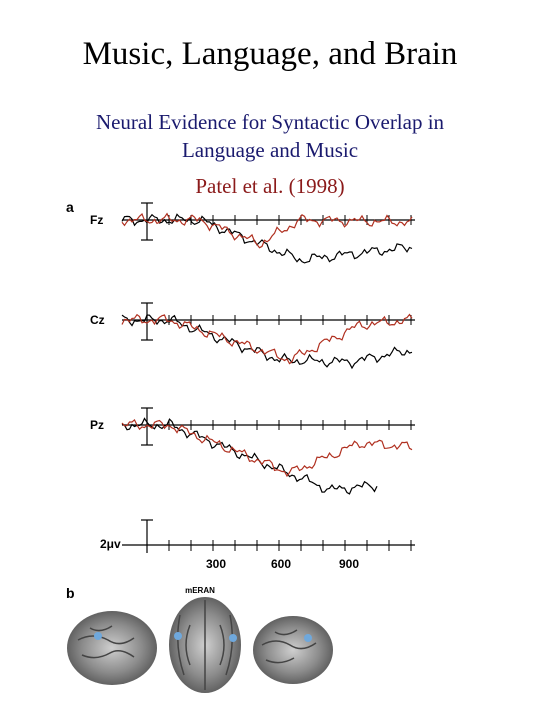 This screenshot has height=720, width=540. Describe the element at coordinates (281, 564) in the screenshot. I see `x-tick-label: 600` at that location.